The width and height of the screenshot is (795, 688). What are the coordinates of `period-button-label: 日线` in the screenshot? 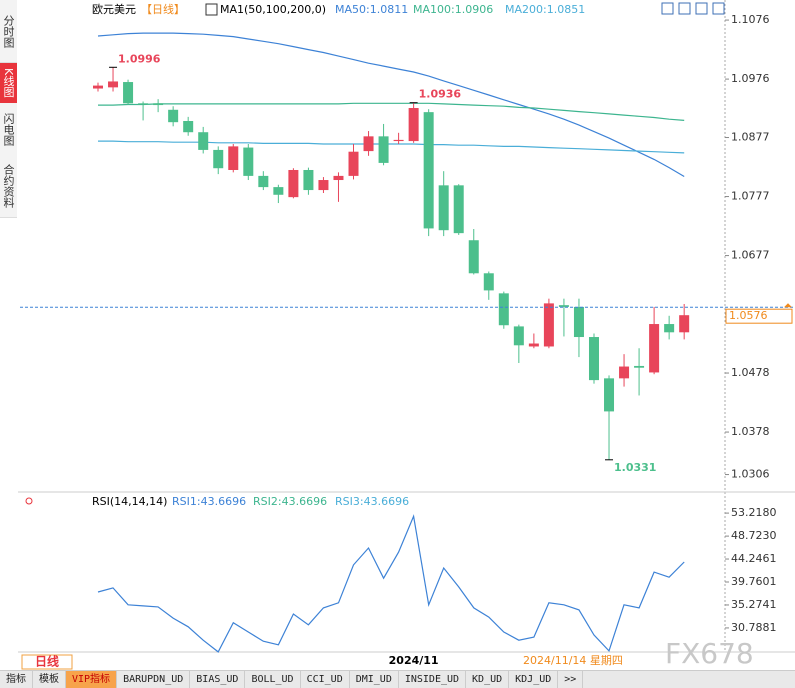 It's located at (47, 661).